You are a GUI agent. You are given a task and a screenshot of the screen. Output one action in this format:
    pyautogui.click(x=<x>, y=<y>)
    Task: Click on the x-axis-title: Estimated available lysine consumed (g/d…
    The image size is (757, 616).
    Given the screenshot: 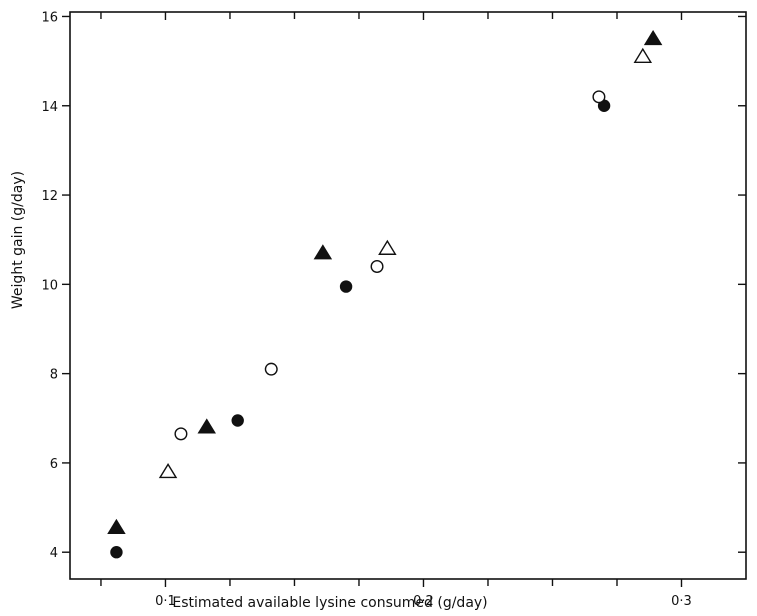 What is the action you would take?
    pyautogui.click(x=329, y=603)
    